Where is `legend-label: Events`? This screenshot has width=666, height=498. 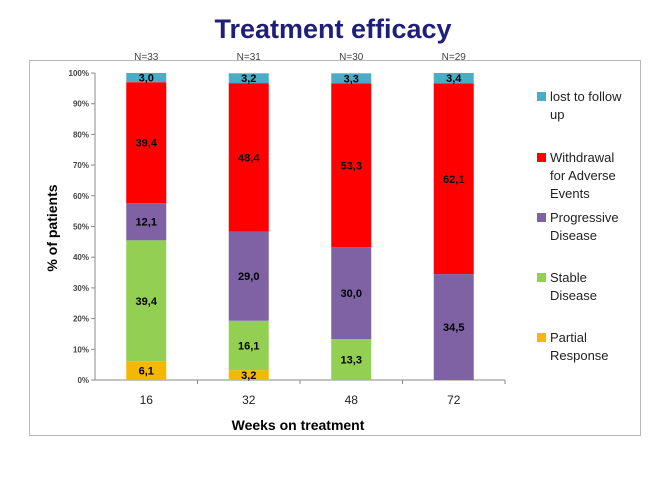
legend-label: Events is located at coordinates (570, 193).